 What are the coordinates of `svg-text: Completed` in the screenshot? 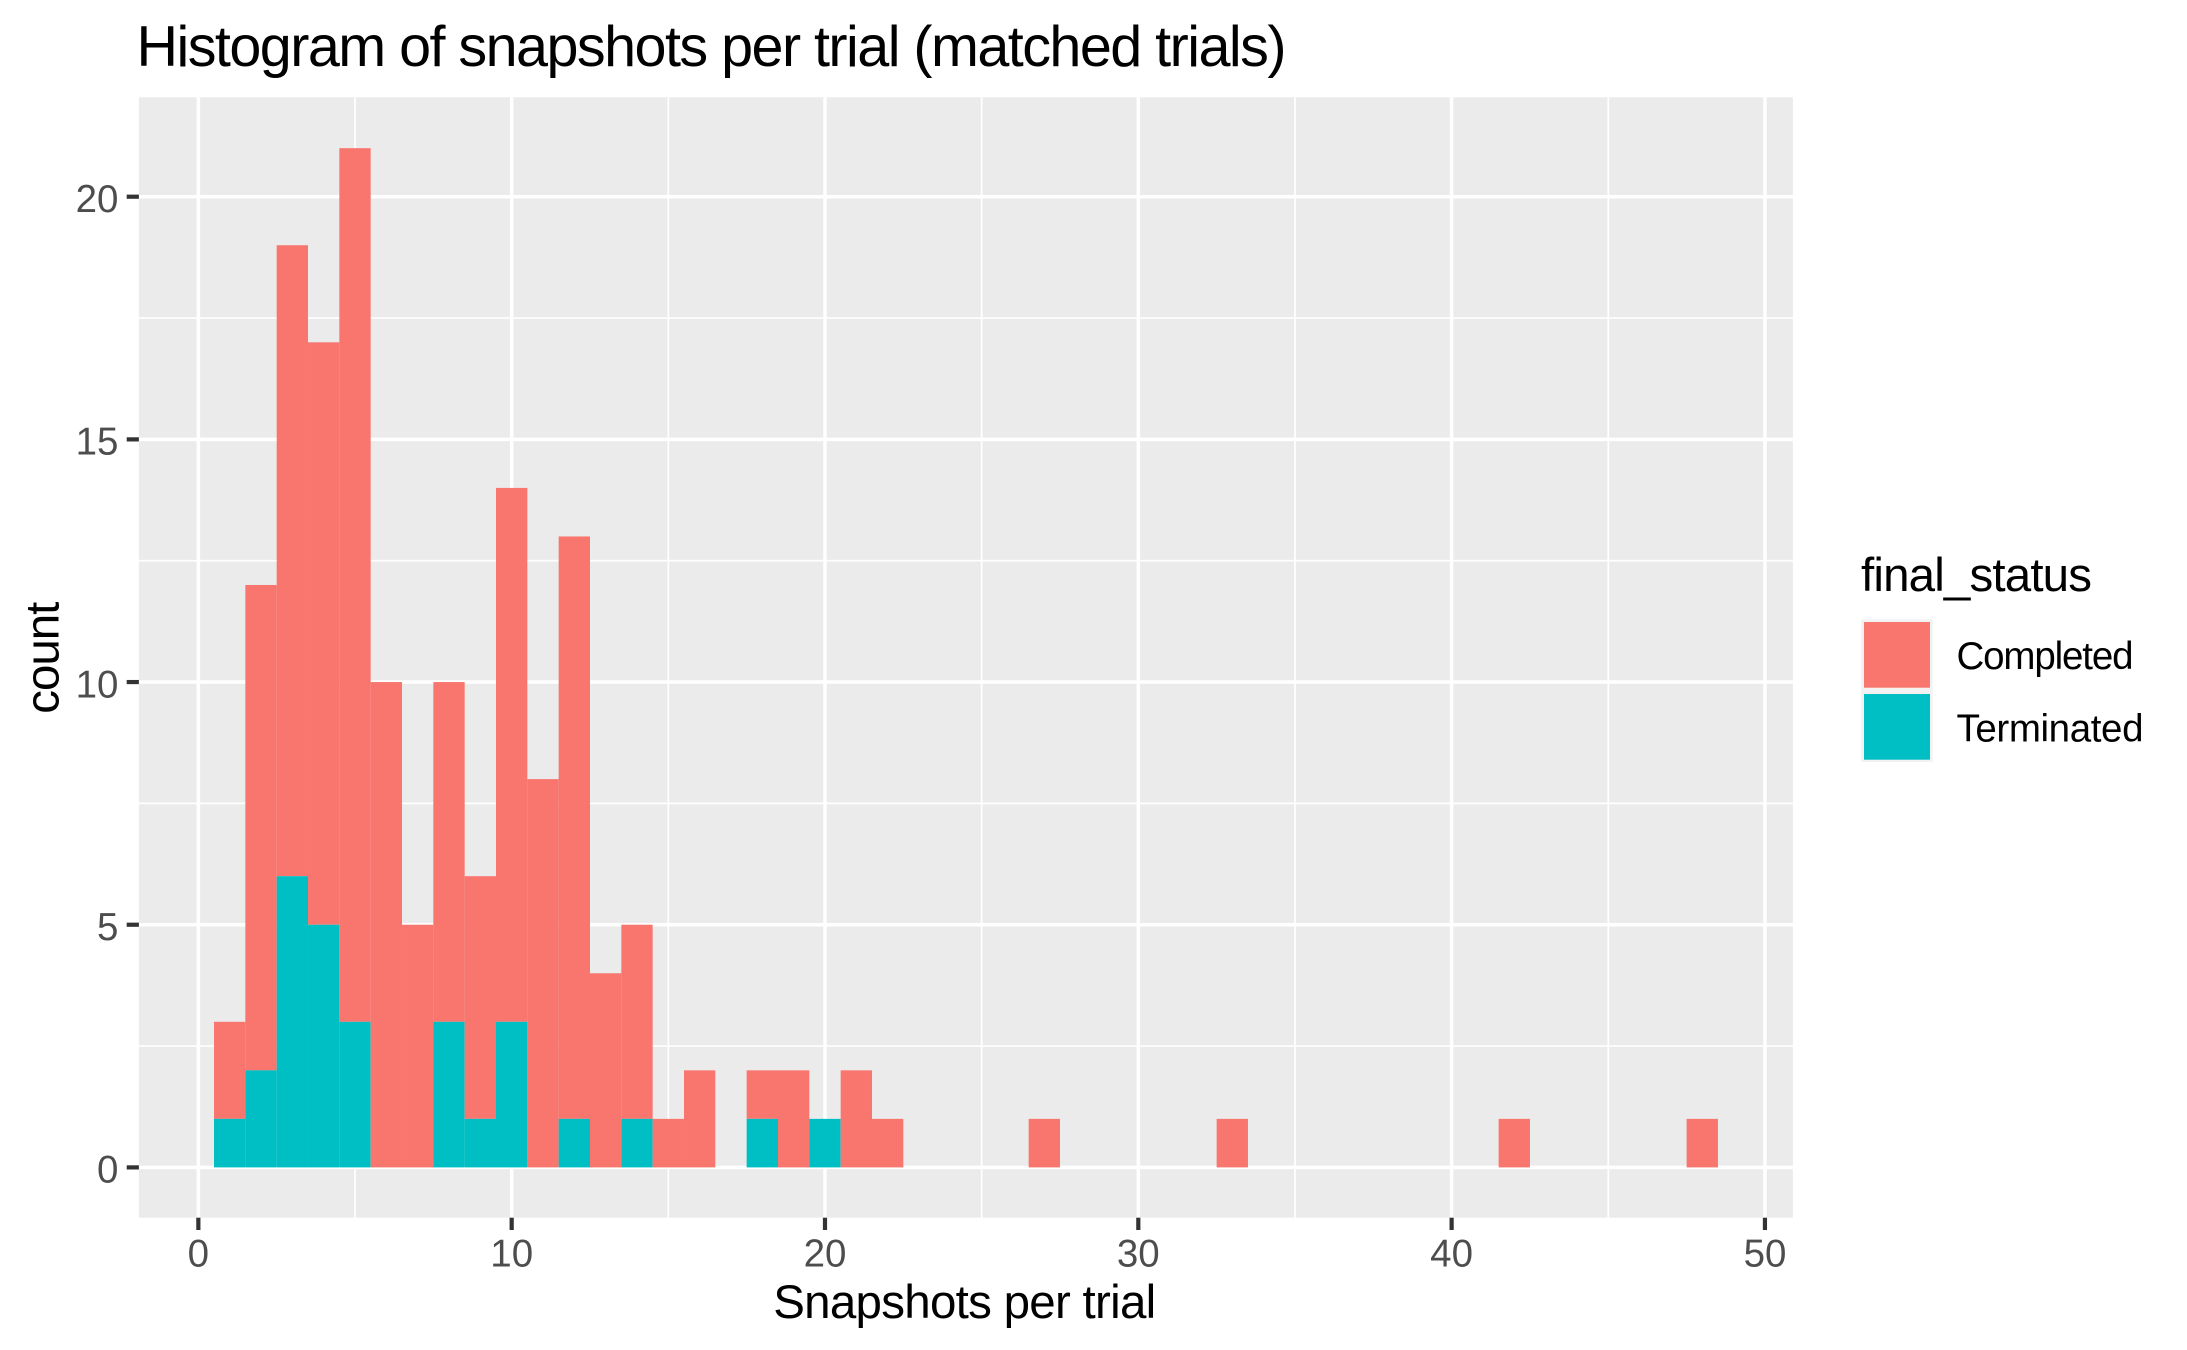 It's located at (2045, 656).